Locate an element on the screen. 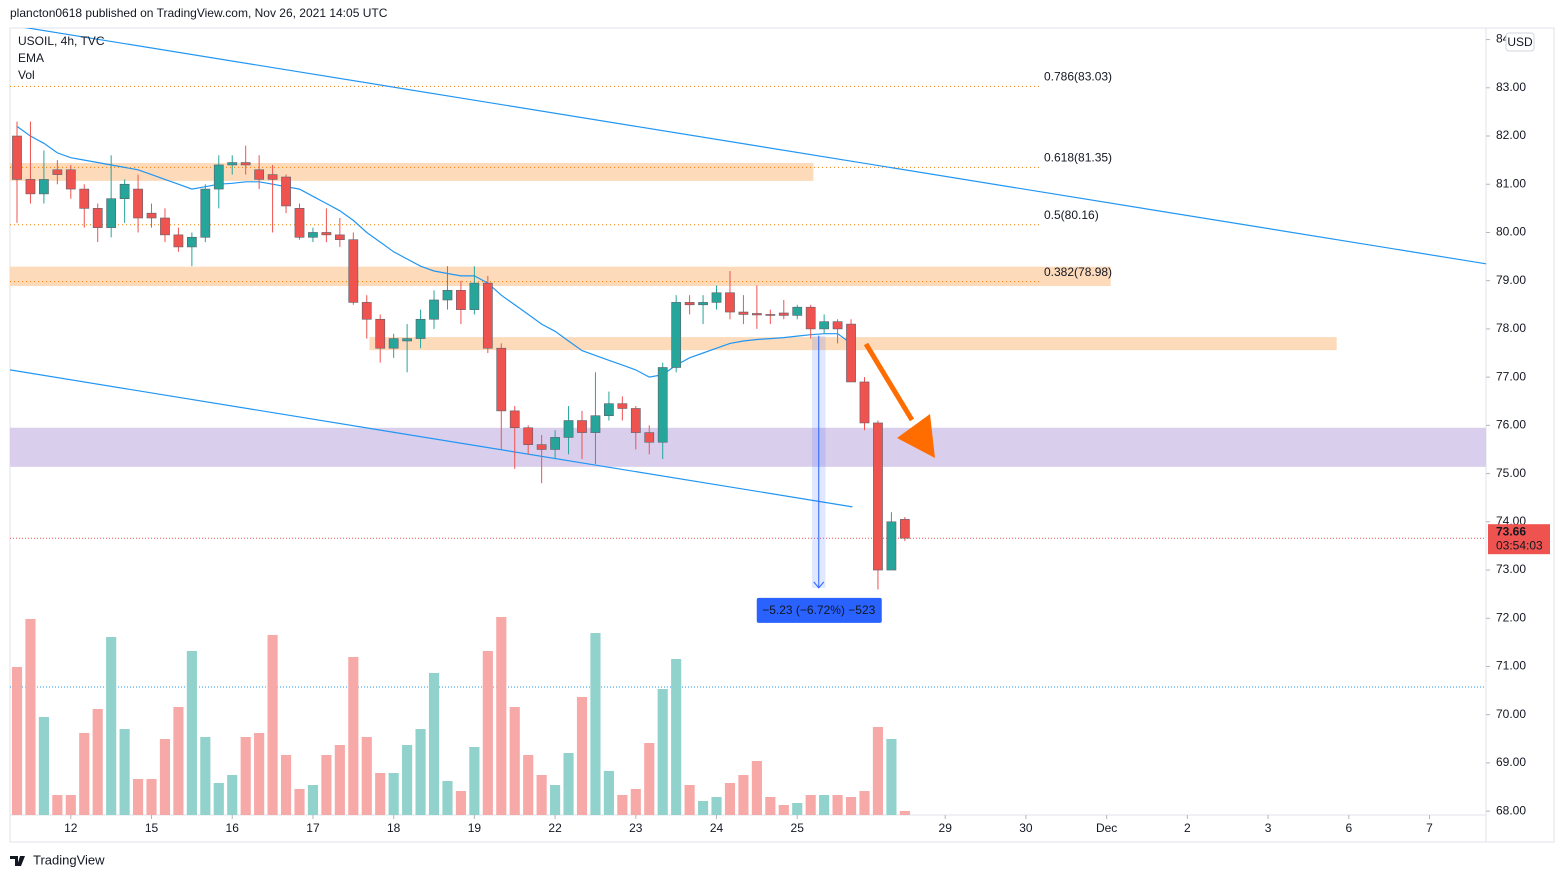  y-tick-label: 82.00 is located at coordinates (1511, 135).